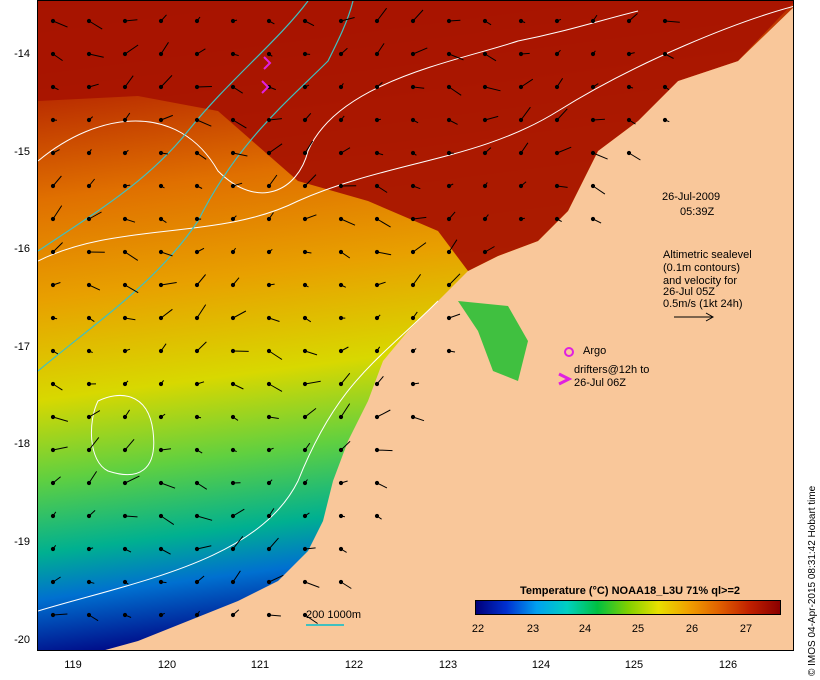  I want to click on depth-legend-label: 200 1000m, so click(334, 615).